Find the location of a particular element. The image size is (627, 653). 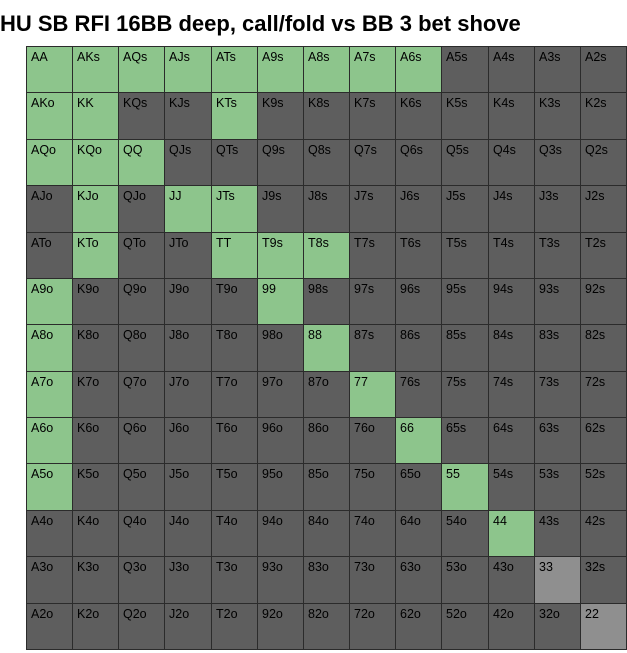

hand-label: 75o is located at coordinates (364, 474).